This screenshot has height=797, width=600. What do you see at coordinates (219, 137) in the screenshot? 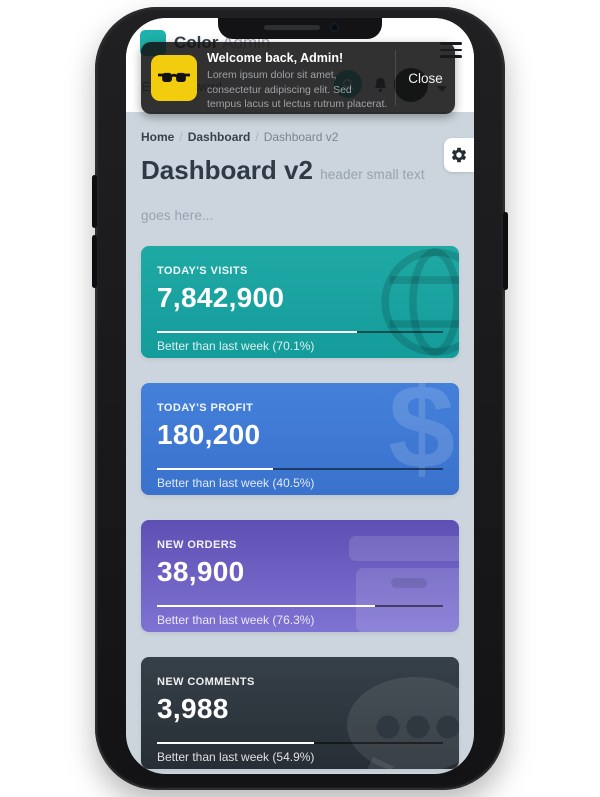
I see `breadcrumb-dashboard: Dashboard` at bounding box center [219, 137].